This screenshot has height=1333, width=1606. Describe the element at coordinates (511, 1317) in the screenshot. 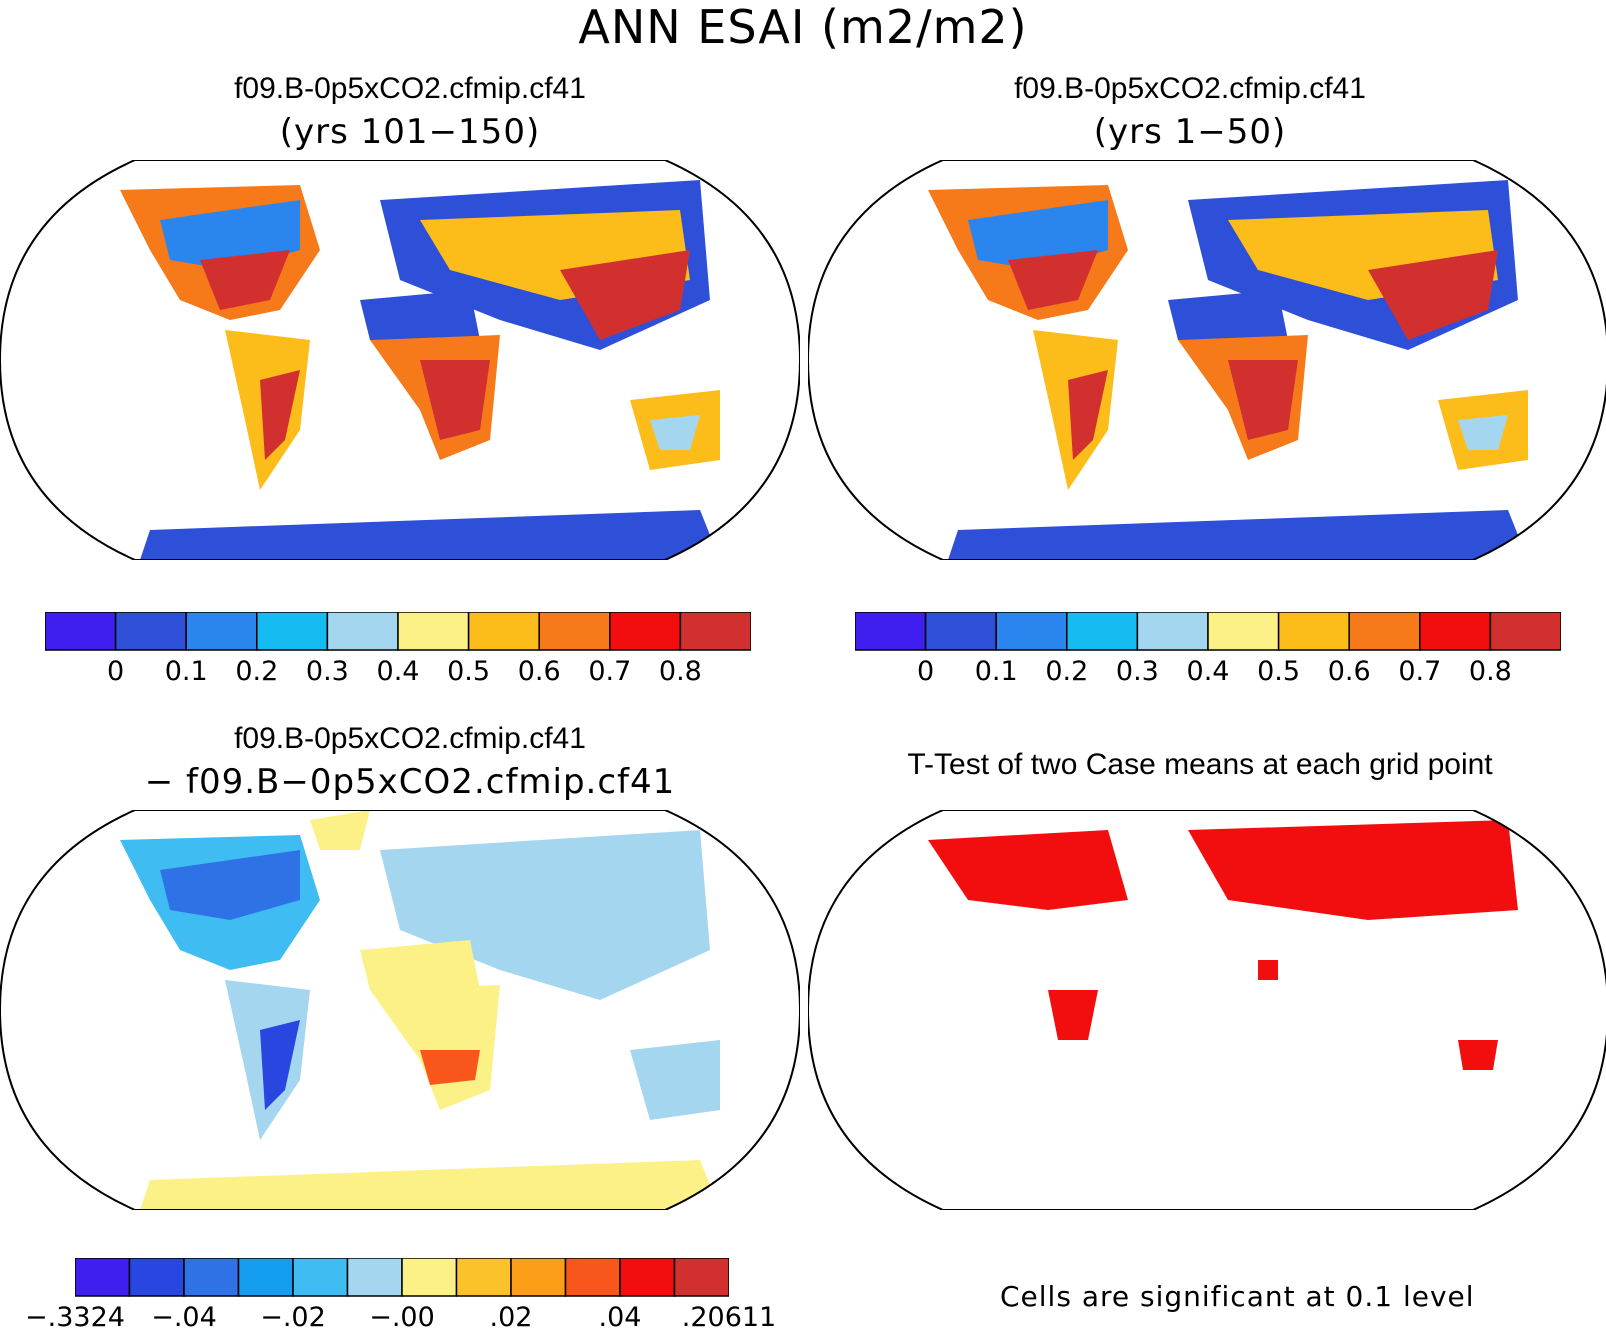

I see `colorbar-tick-label: .02` at that location.